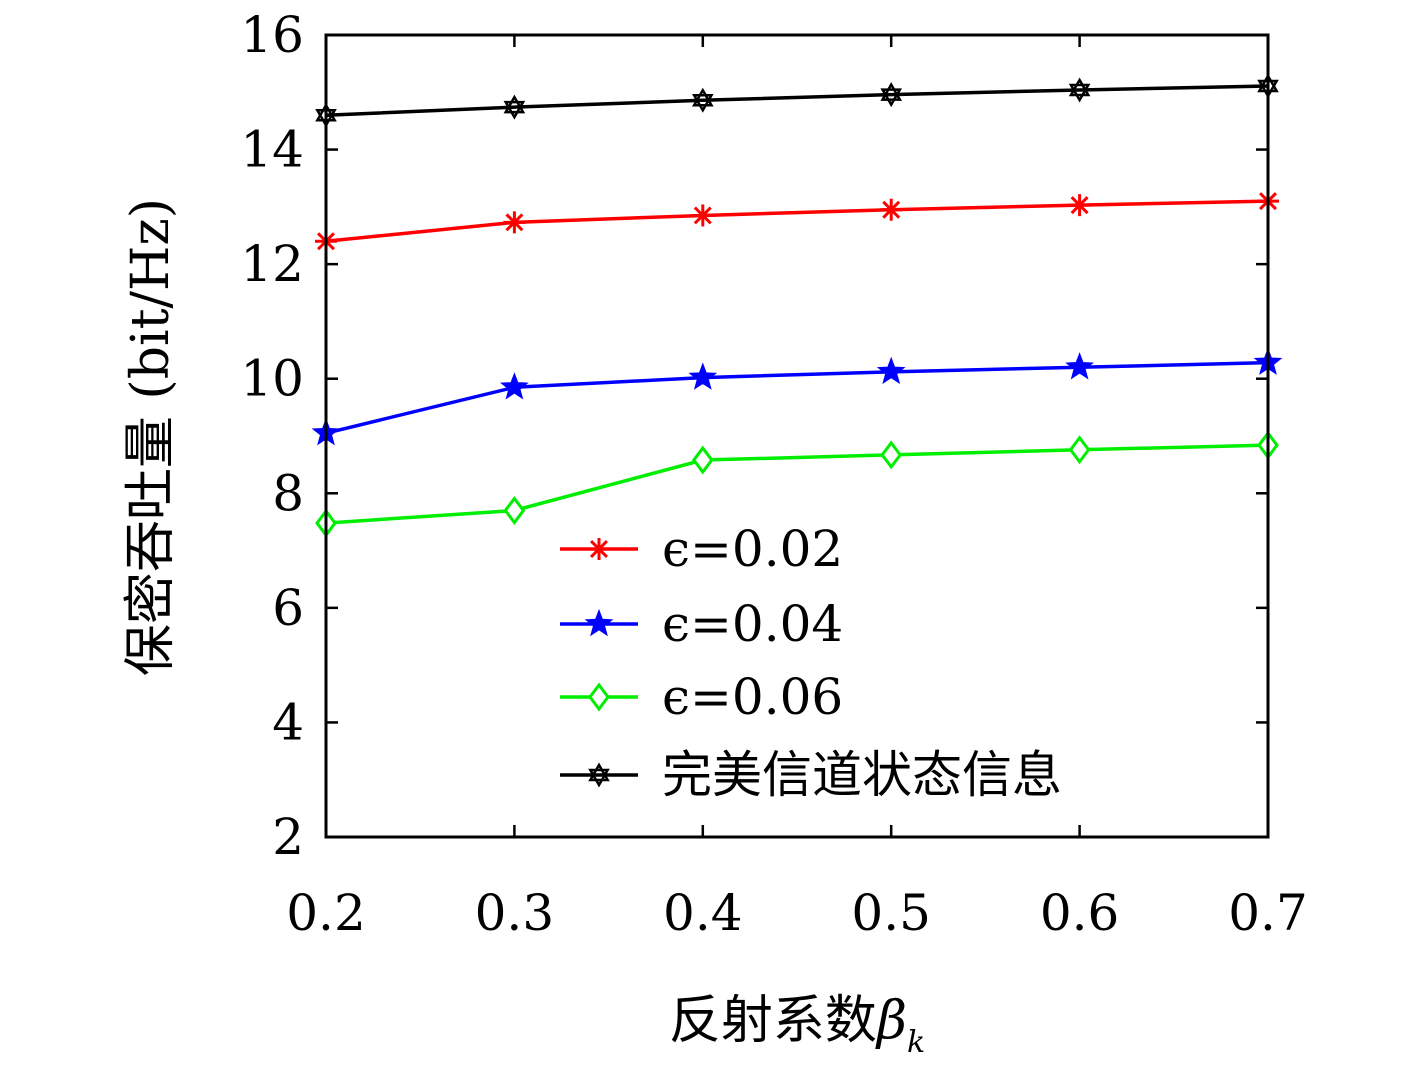 Image resolution: width=1417 pixels, height=1075 pixels. I want to click on legend-item: ϵ=0.04, so click(701, 624).